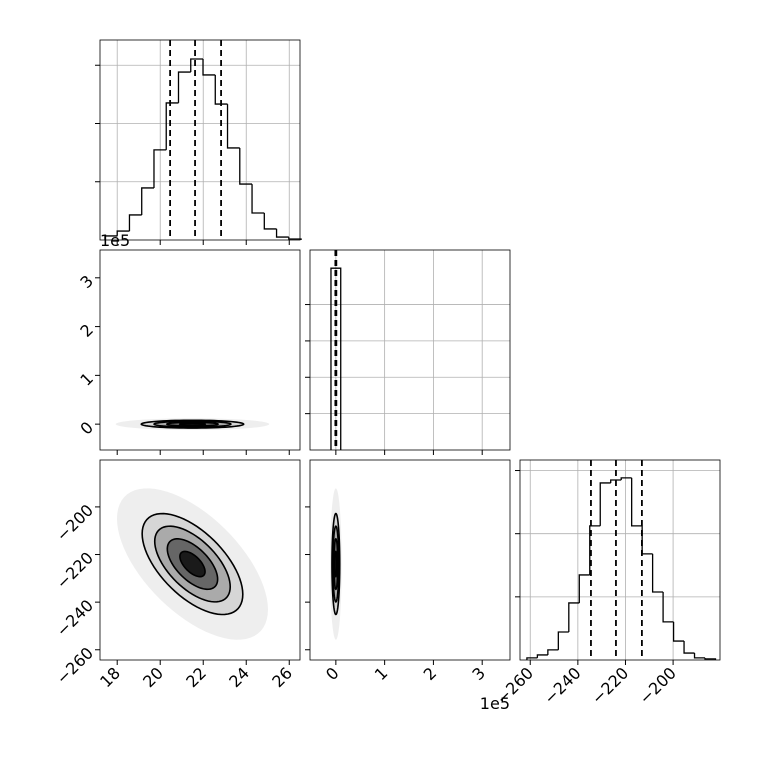  I want to click on density-fill, so click(192, 564).